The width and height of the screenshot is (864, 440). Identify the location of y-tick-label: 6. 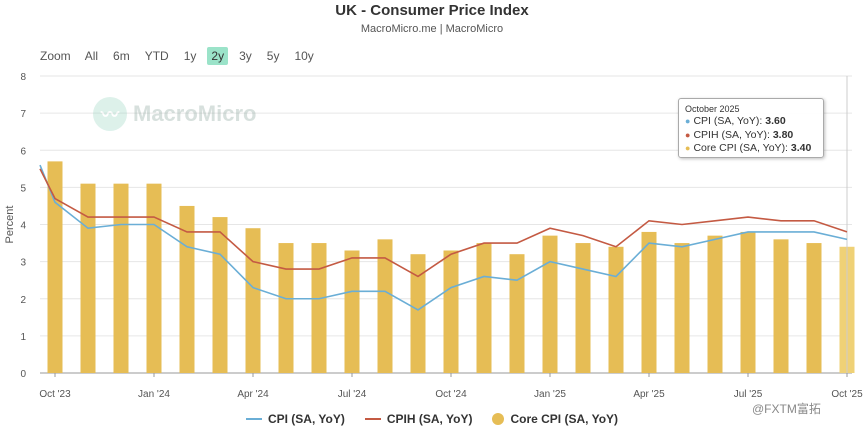
(23, 151).